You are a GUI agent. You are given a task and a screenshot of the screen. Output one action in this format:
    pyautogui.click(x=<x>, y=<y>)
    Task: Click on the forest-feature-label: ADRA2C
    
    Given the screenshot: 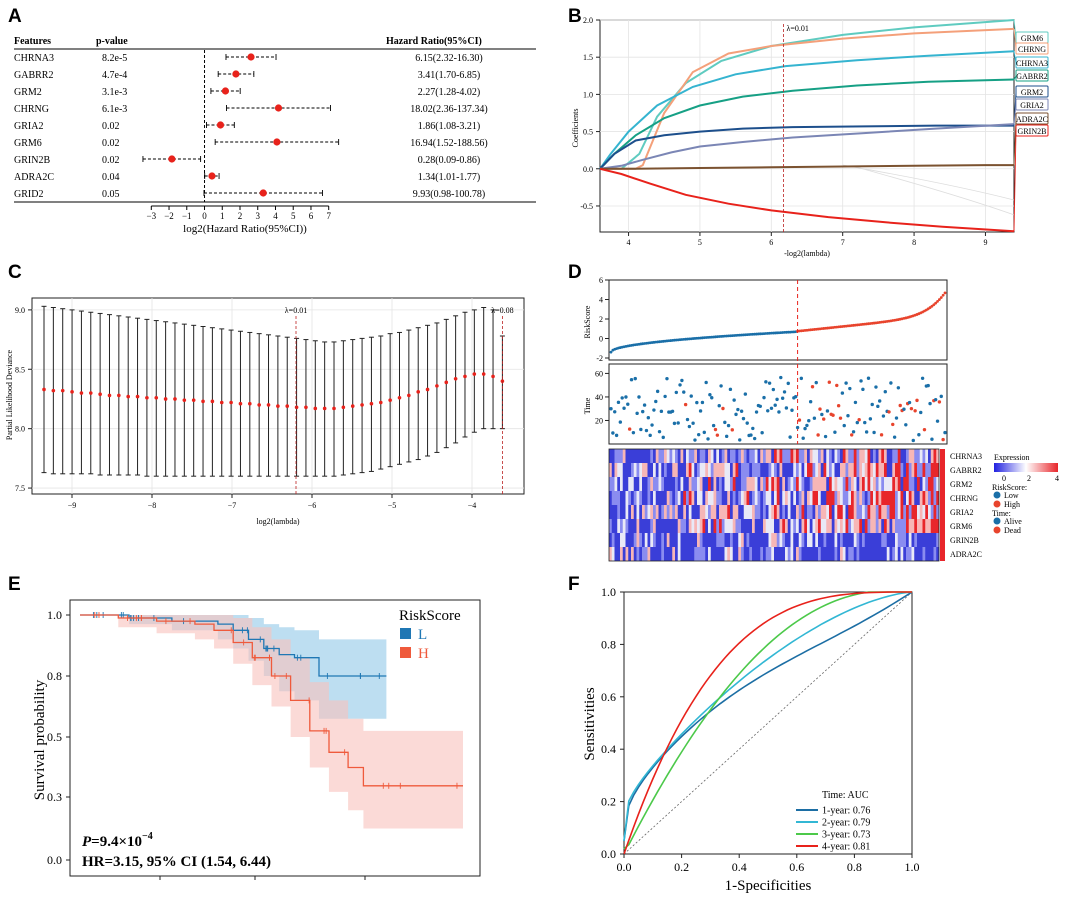 What is the action you would take?
    pyautogui.click(x=34, y=177)
    